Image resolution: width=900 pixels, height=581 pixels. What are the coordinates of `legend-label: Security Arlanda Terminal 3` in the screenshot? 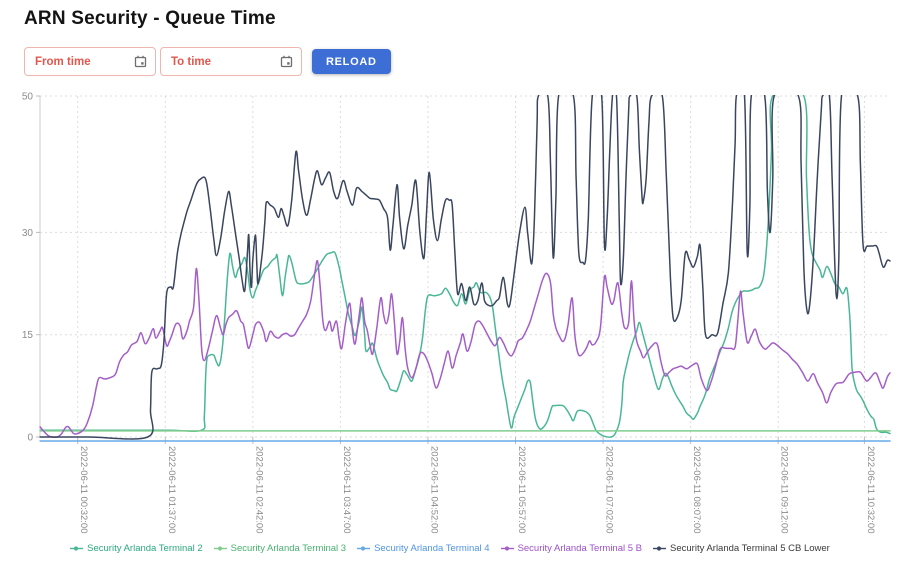 It's located at (288, 548).